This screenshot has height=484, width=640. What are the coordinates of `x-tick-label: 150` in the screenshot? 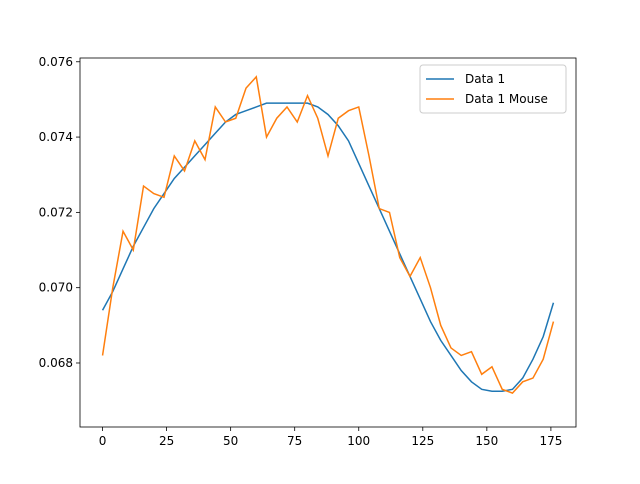 It's located at (486, 441).